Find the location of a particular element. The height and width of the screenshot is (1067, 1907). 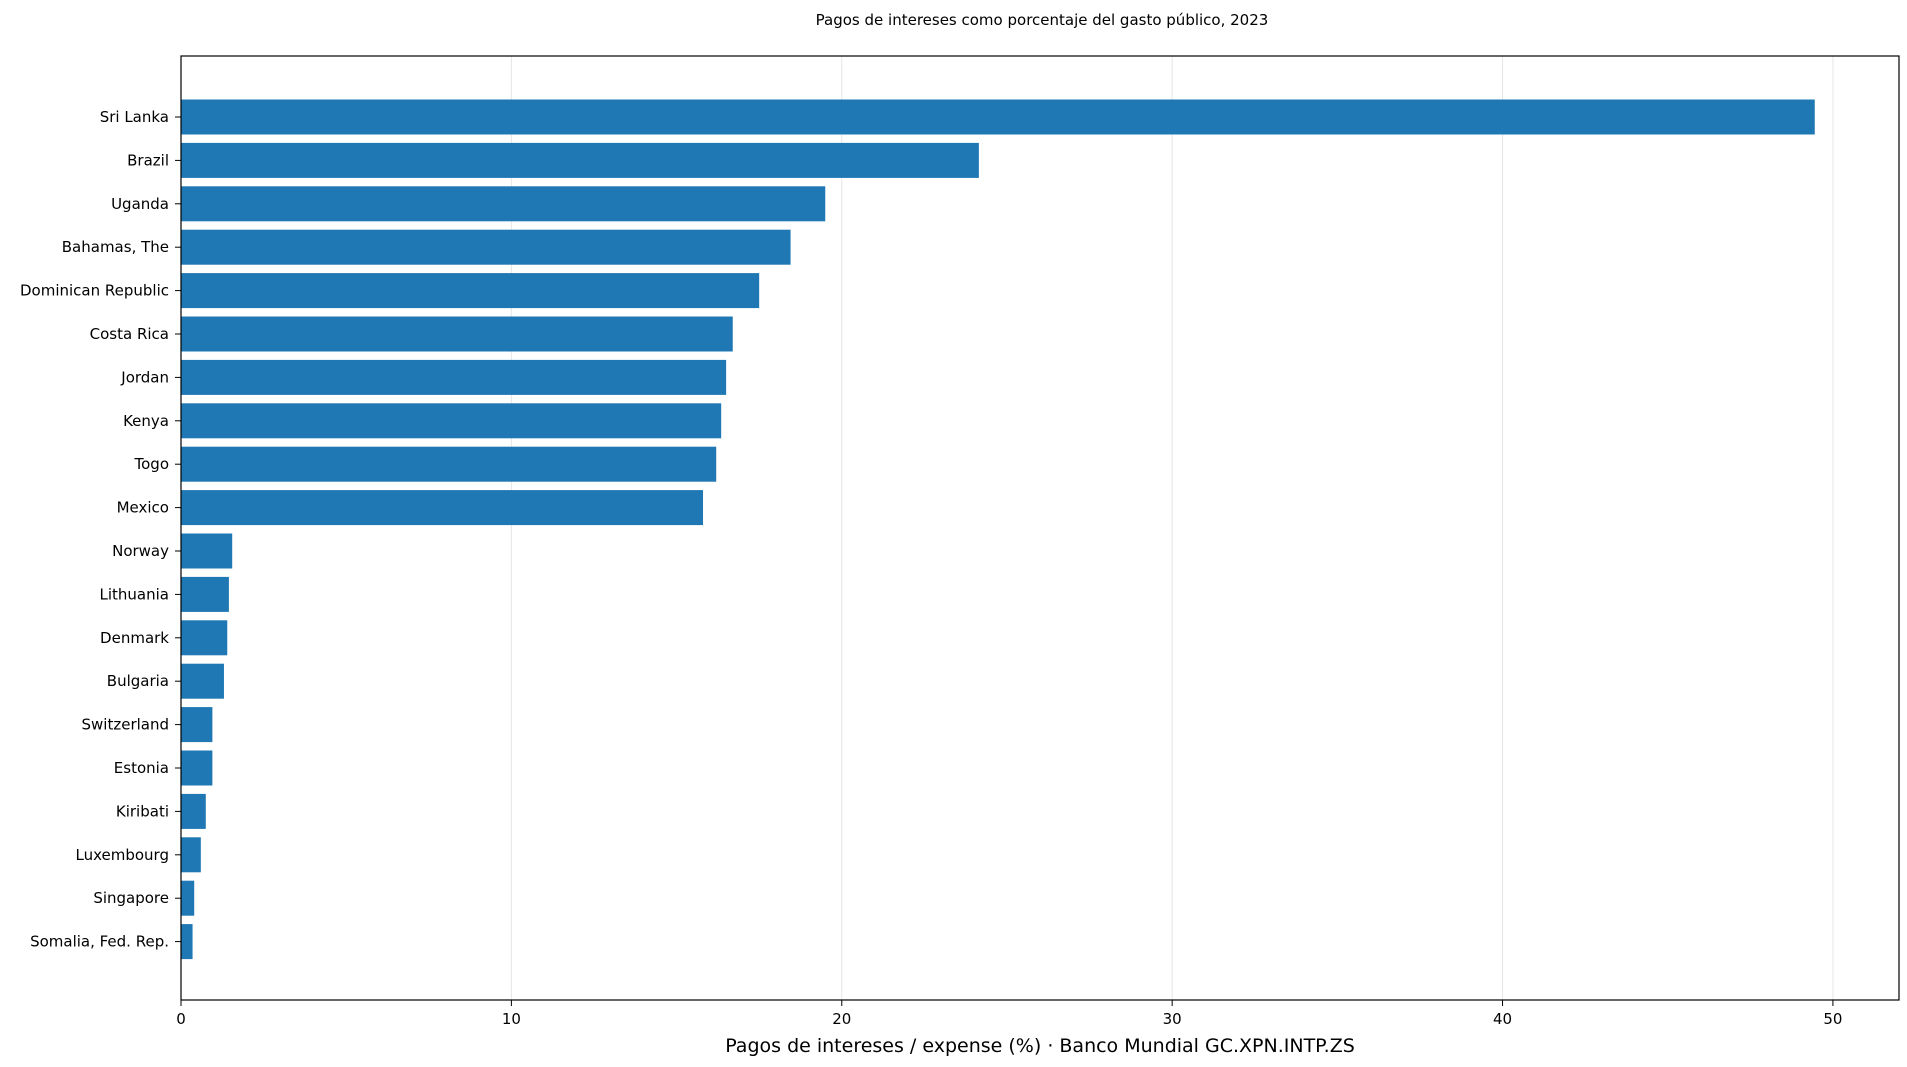

x-tick-label: 0 is located at coordinates (181, 1019).